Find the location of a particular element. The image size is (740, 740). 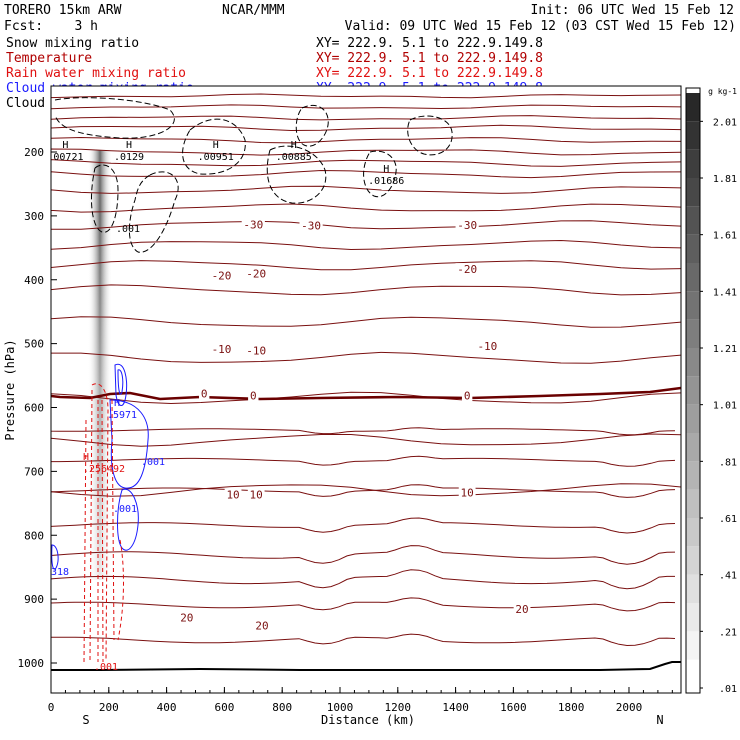

colorbar-tick-label: .81 is located at coordinates (728, 462).